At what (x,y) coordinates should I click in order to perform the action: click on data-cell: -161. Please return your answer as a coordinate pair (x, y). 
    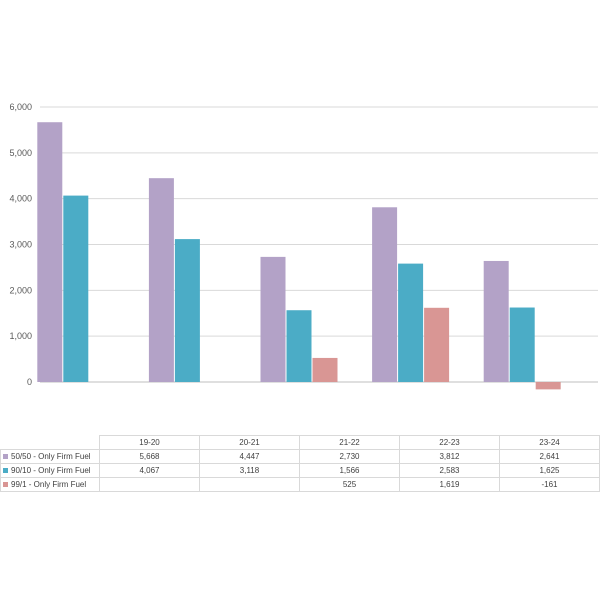
    Looking at the image, I should click on (549, 484).